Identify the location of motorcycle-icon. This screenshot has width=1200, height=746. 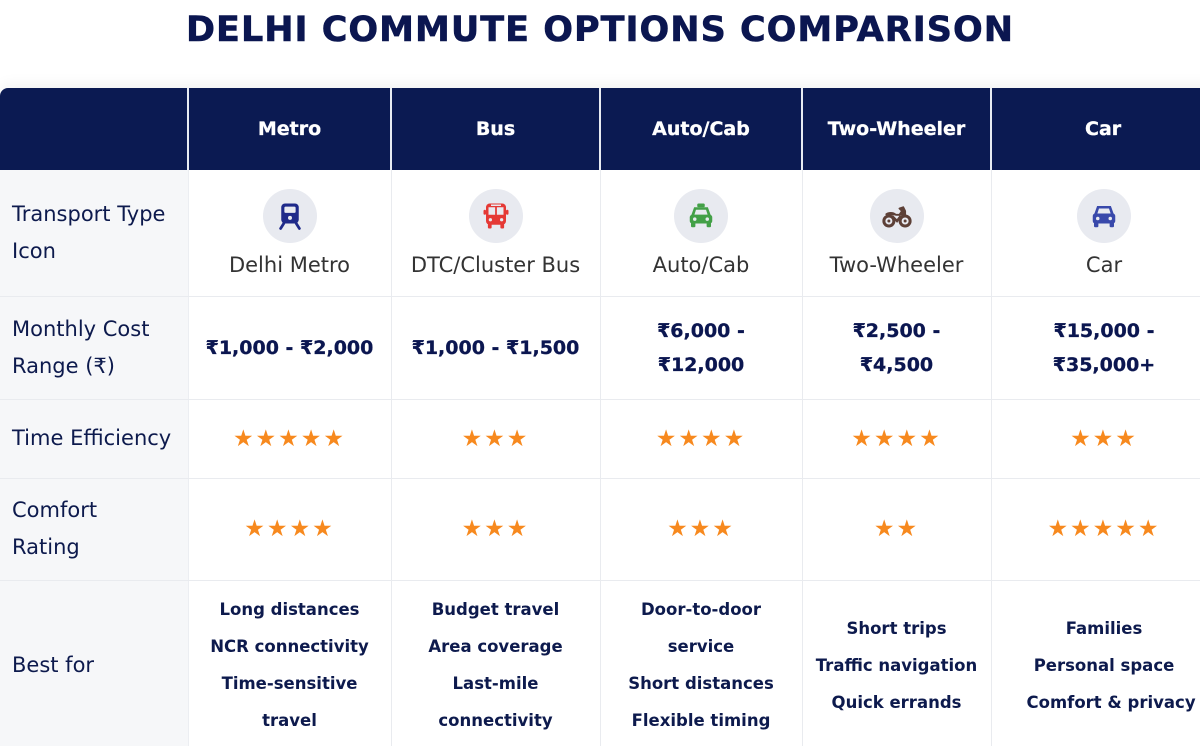
(896, 215).